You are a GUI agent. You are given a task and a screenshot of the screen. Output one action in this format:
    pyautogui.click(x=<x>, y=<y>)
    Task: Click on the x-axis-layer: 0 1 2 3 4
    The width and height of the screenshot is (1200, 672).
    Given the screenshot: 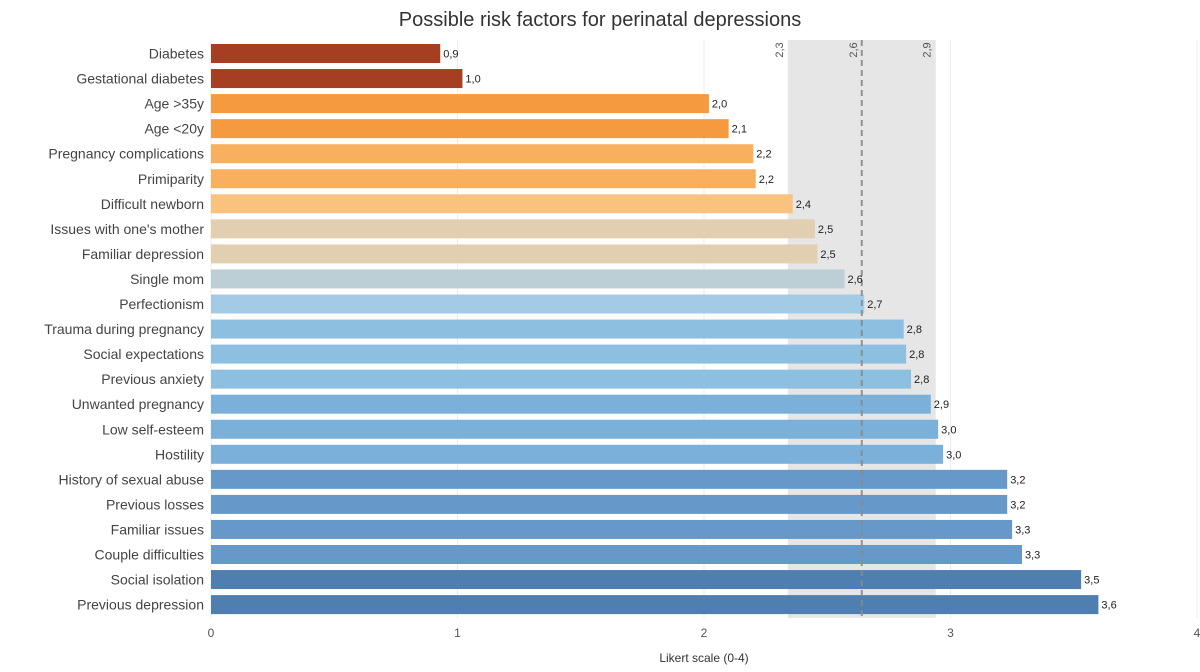 What is the action you would take?
    pyautogui.click(x=704, y=633)
    